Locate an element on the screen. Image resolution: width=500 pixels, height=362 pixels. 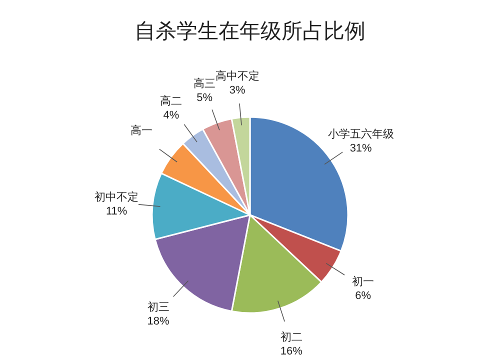
slice-label: 初中不定 is located at coordinates (116, 197).